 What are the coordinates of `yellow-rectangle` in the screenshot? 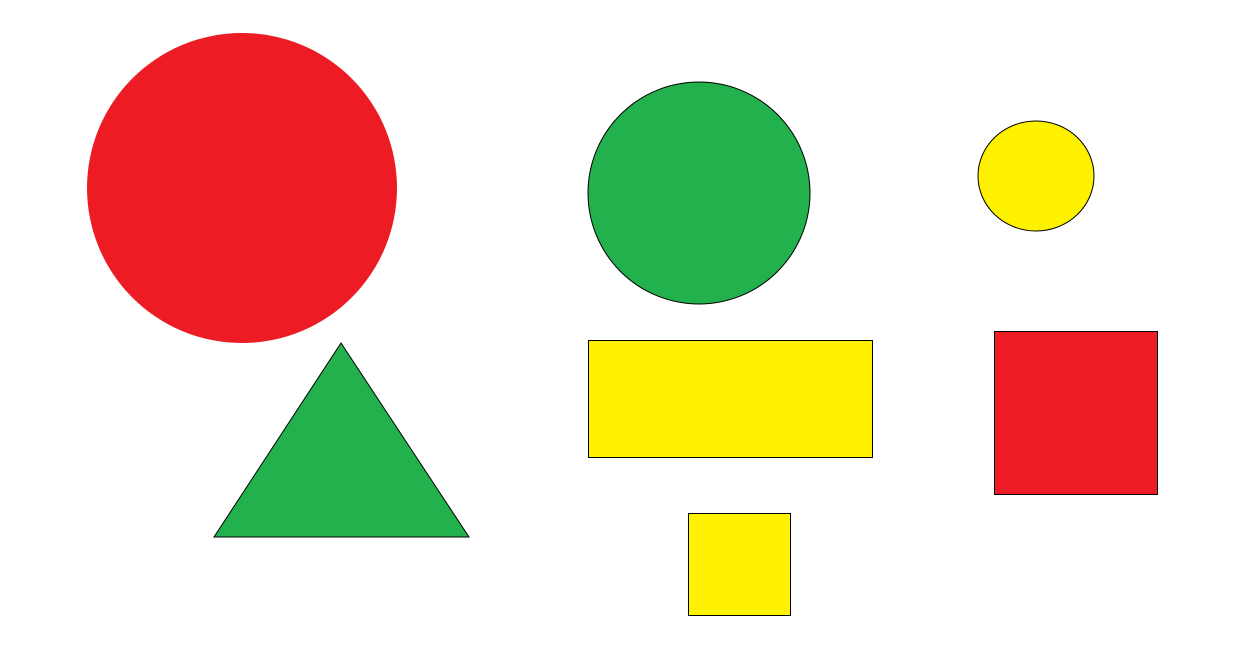 It's located at (730, 399).